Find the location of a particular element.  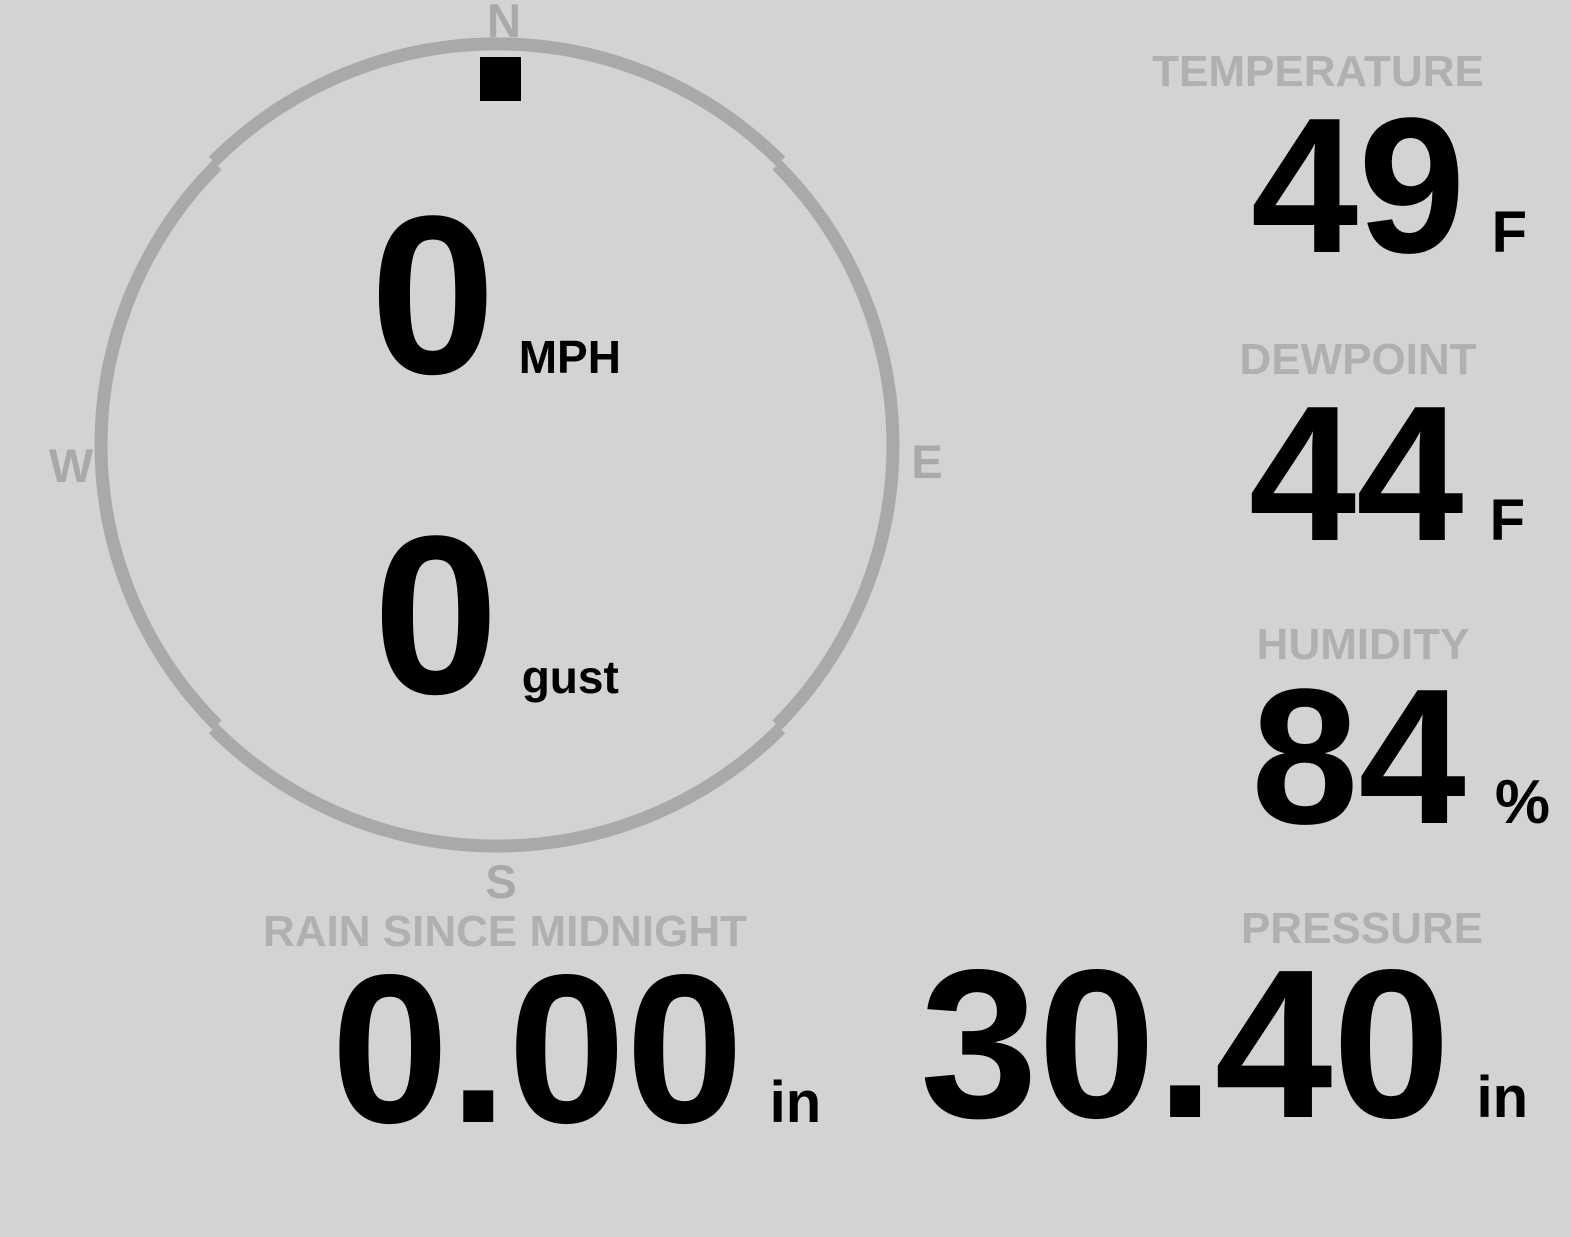

pressure-readout: 30.40 in is located at coordinates (1224, 1044).